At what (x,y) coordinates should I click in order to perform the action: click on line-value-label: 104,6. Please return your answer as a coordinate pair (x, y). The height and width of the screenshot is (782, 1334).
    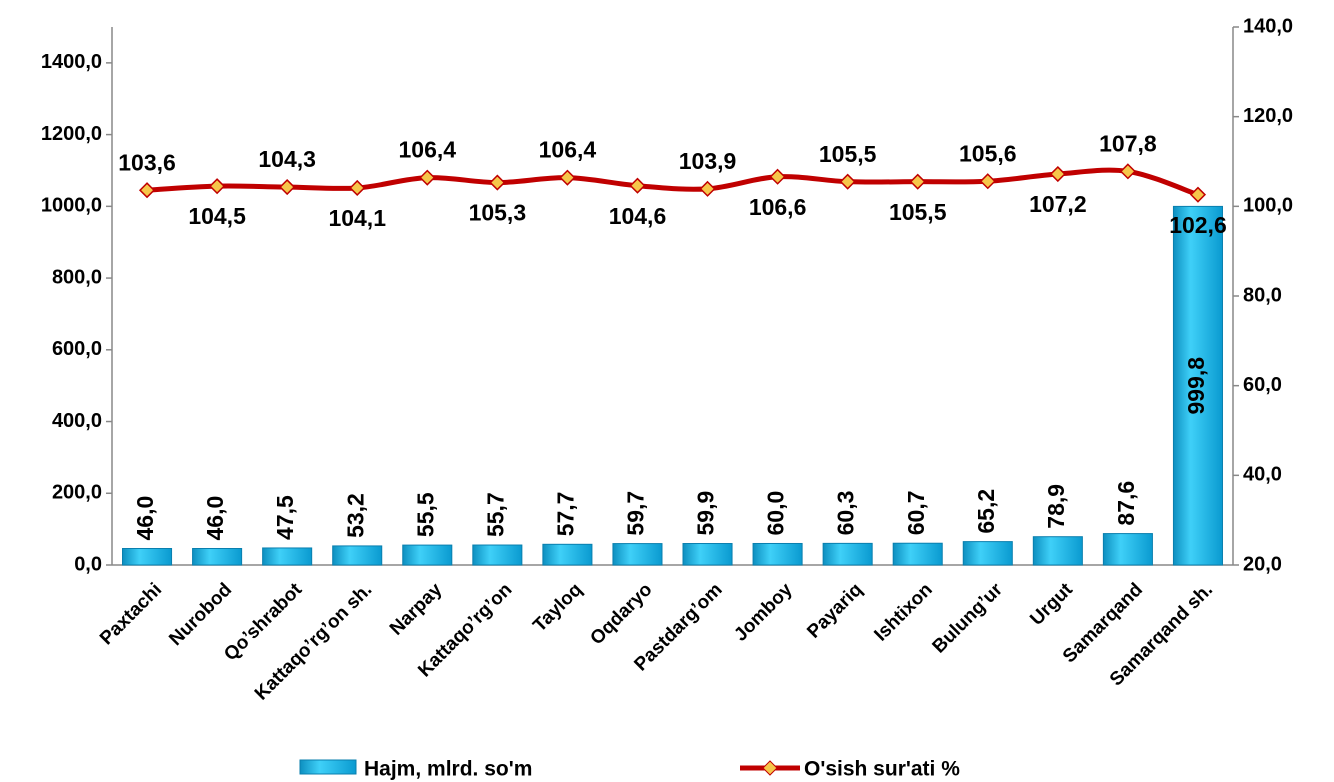
    Looking at the image, I should click on (638, 216).